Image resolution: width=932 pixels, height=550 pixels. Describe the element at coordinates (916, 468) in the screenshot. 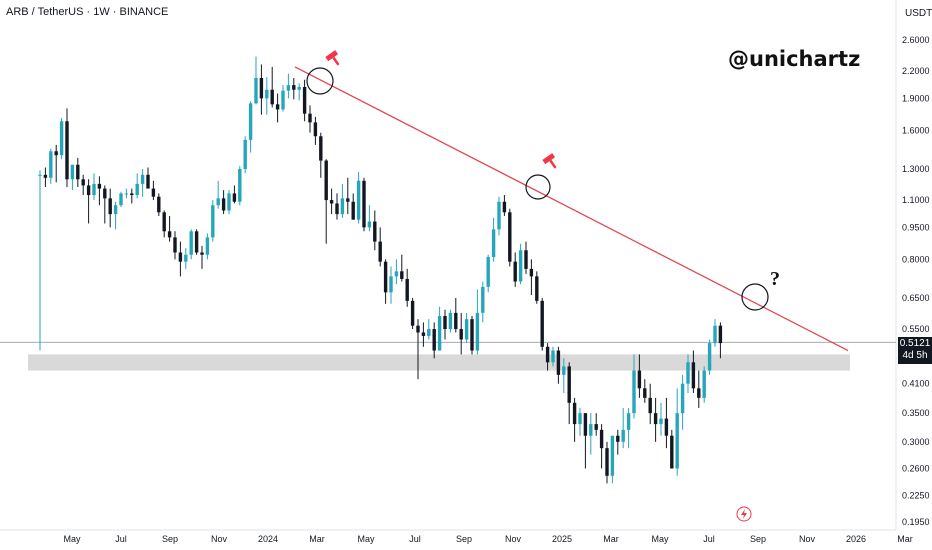

I see `price-tick-label: 0.2600` at that location.